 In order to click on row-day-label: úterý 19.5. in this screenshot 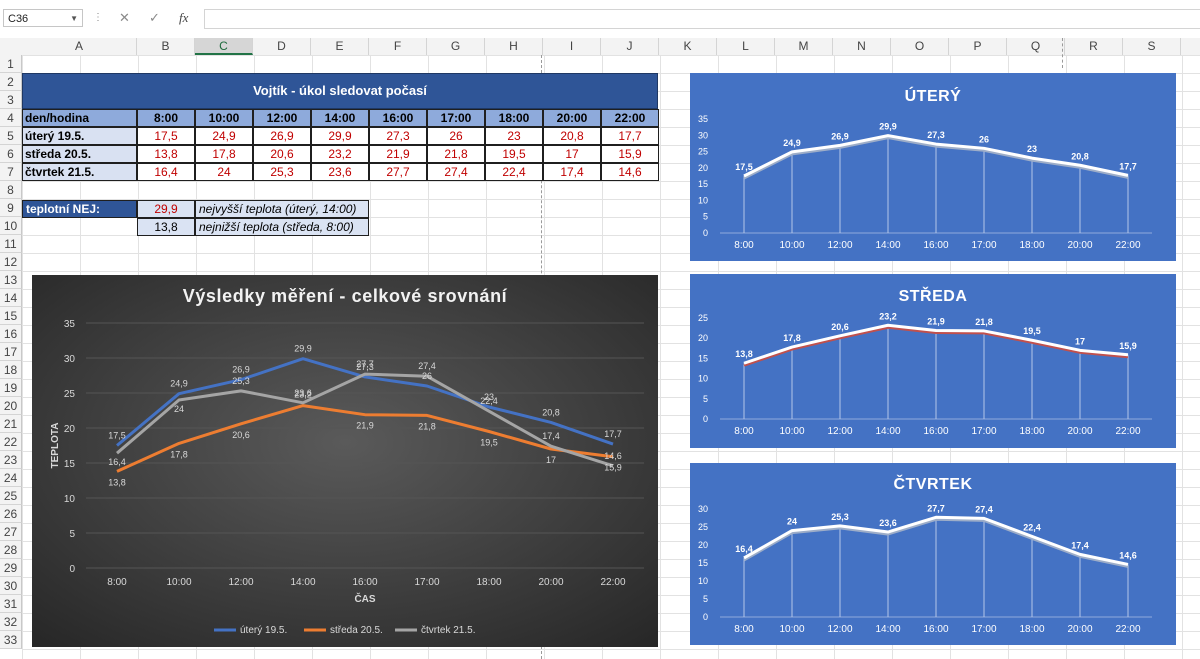, I will do `click(79, 136)`.